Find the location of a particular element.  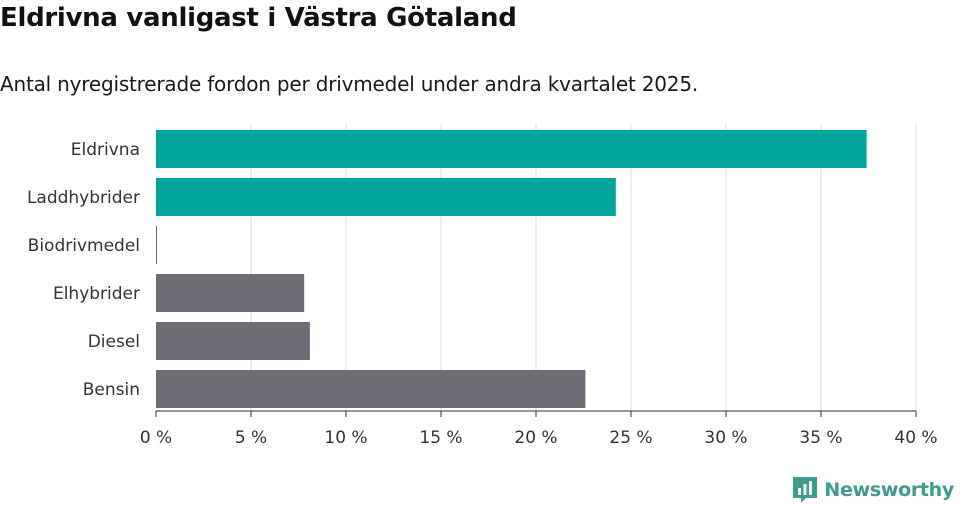

x-tick-label: 0 % is located at coordinates (156, 438).